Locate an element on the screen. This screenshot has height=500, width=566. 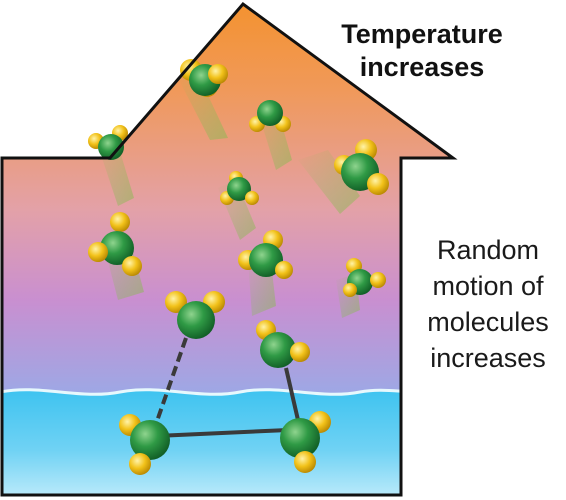
temperature-label: Temperature increases is located at coordinates (422, 51).